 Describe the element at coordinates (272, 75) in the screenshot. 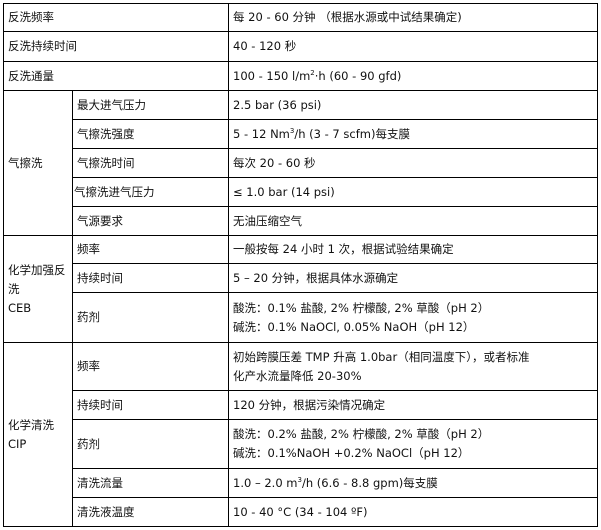

I see `value-text: 100 - 150 l/m` at that location.